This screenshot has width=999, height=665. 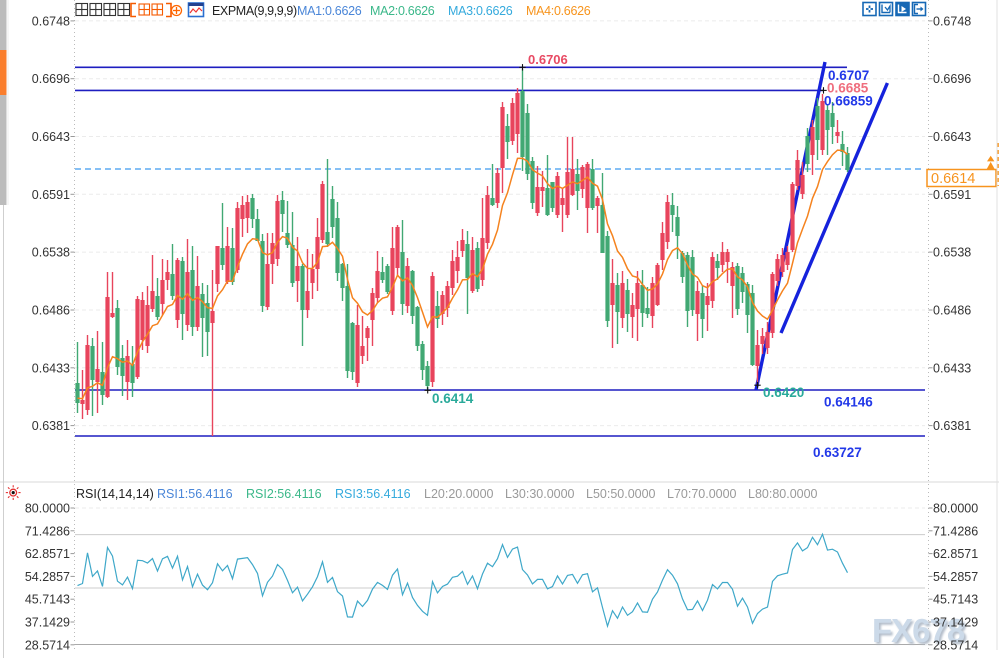 I want to click on svg-text: MA2:0.6626, so click(x=402, y=11).